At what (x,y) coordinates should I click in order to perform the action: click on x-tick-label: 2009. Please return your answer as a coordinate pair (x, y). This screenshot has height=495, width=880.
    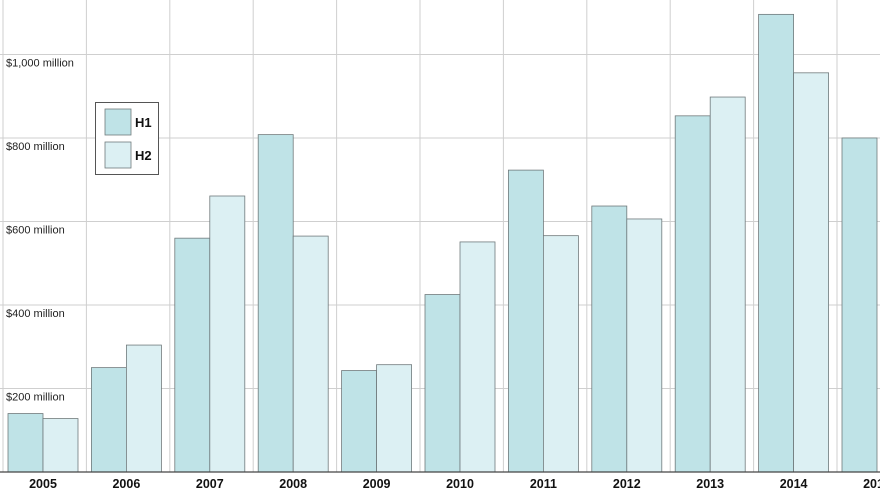
    Looking at the image, I should click on (377, 484).